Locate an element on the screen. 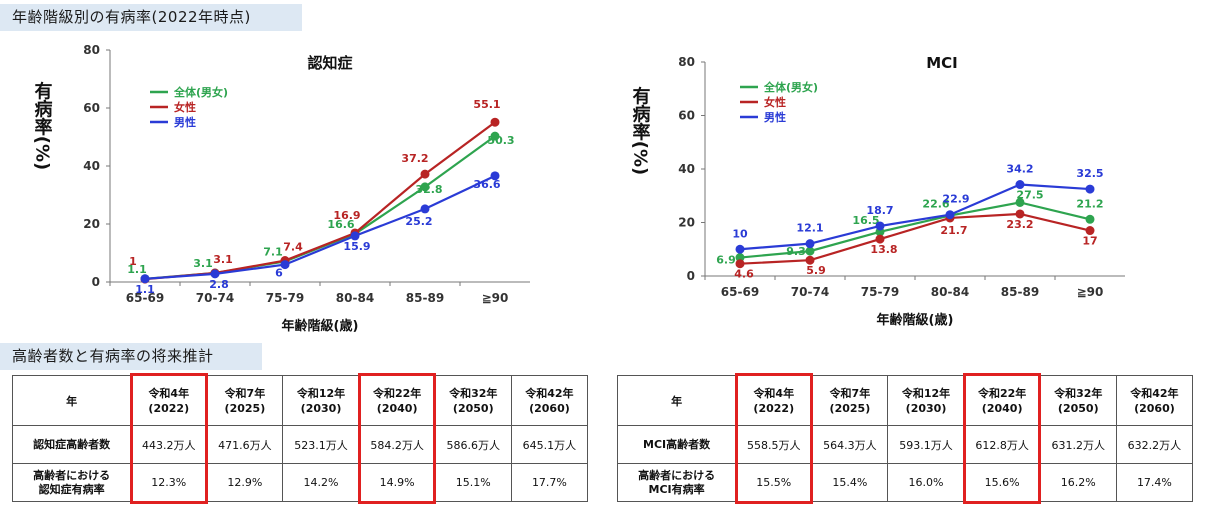 The image size is (1206, 510). table-cell: 17.7% is located at coordinates (549, 482).